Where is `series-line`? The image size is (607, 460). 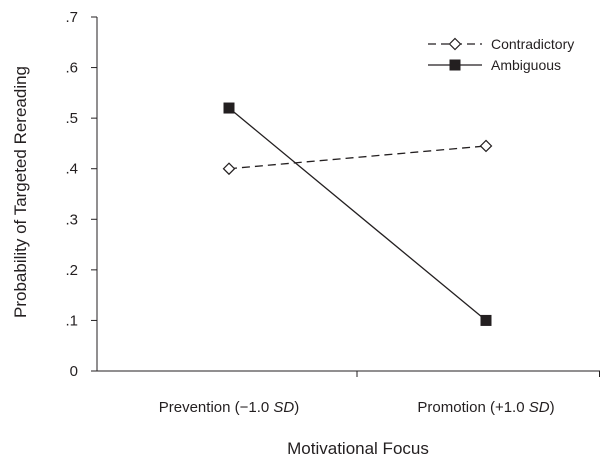 series-line is located at coordinates (357, 157).